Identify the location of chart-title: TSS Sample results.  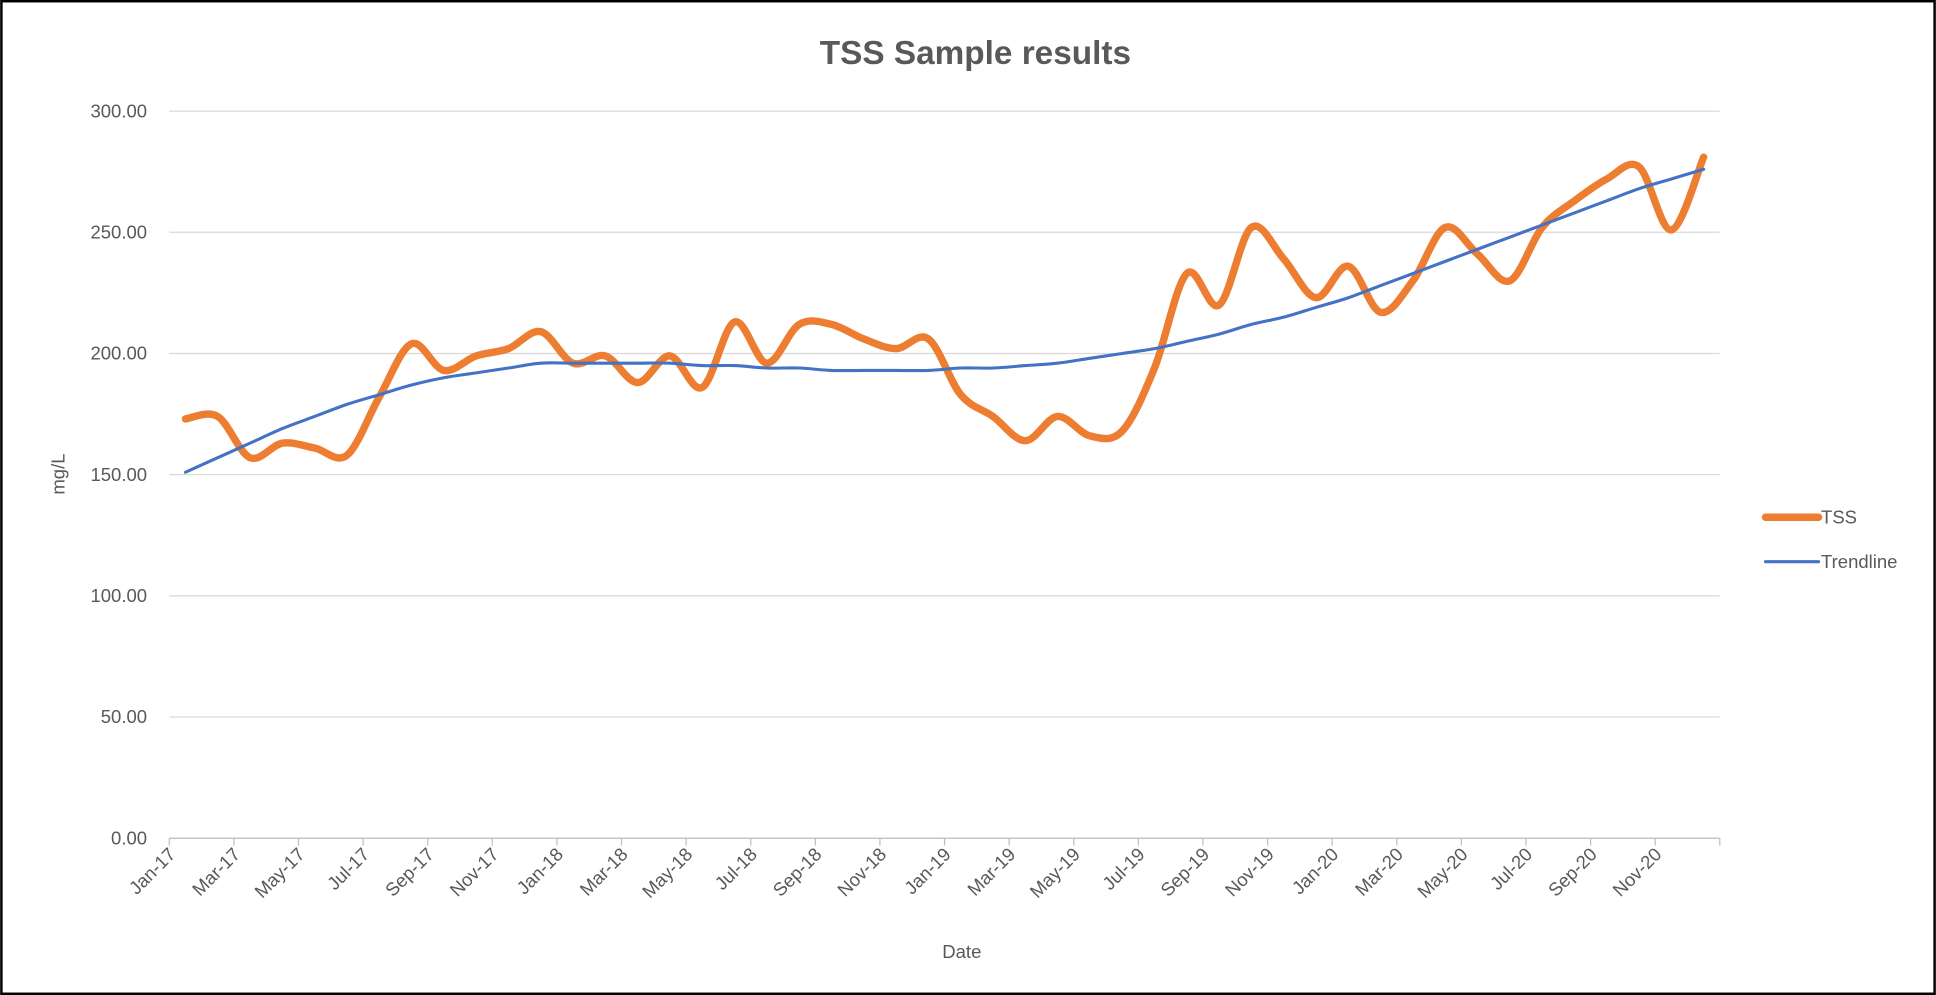
(975, 53).